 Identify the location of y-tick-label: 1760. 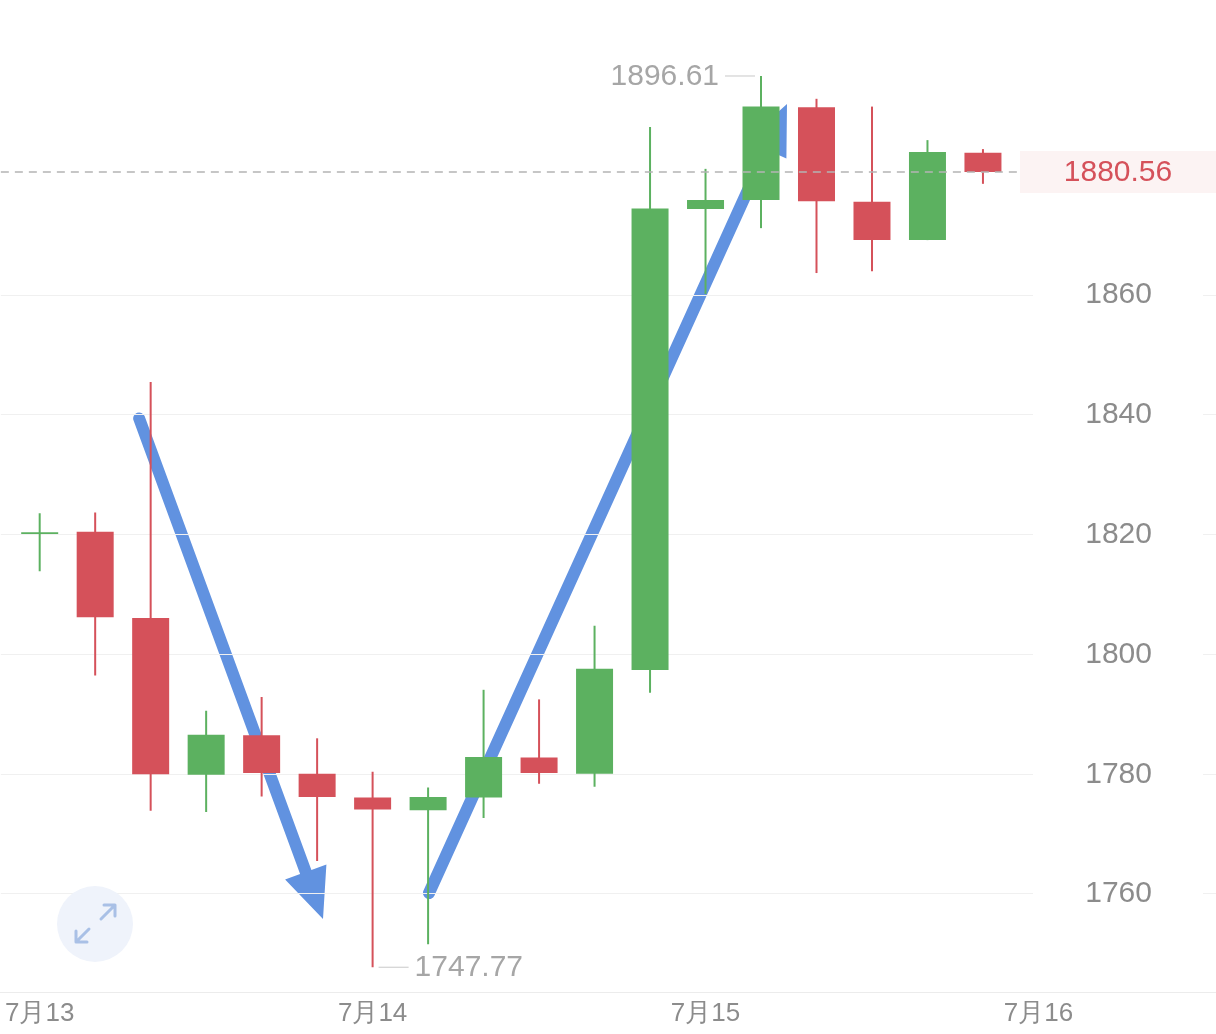
(1118, 892).